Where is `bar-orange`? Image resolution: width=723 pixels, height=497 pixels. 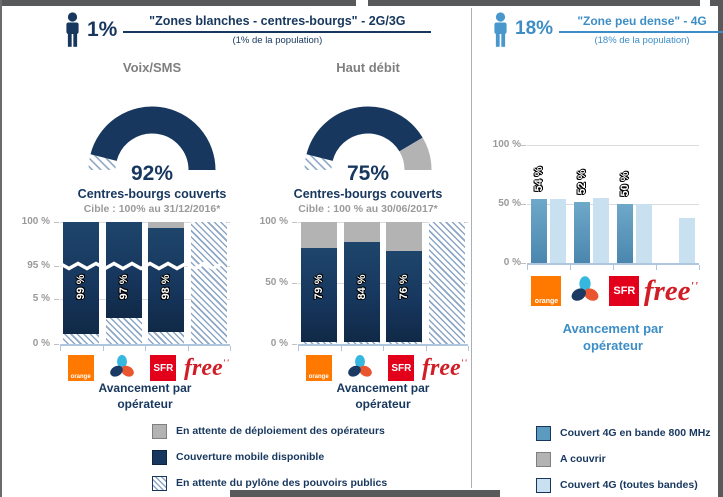 bar-orange is located at coordinates (81, 283).